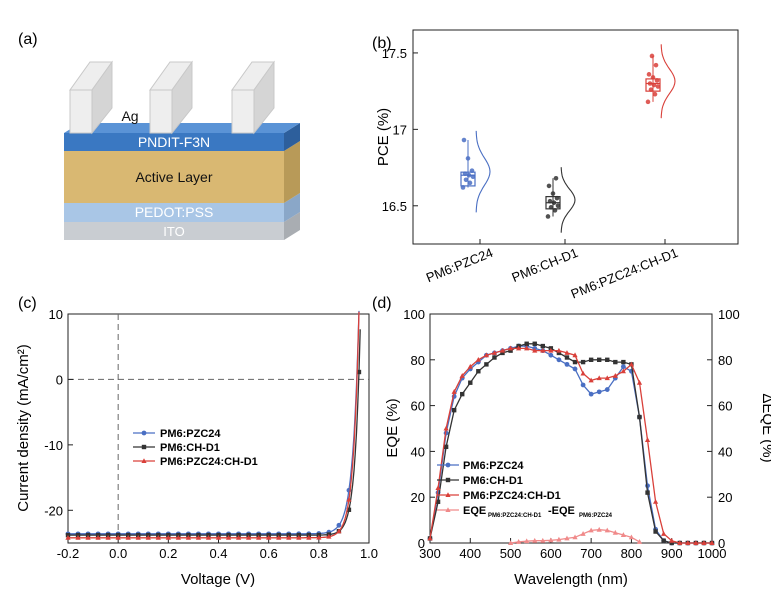 This screenshot has height=598, width=771. I want to click on ag-electrode-front, so click(243, 111).